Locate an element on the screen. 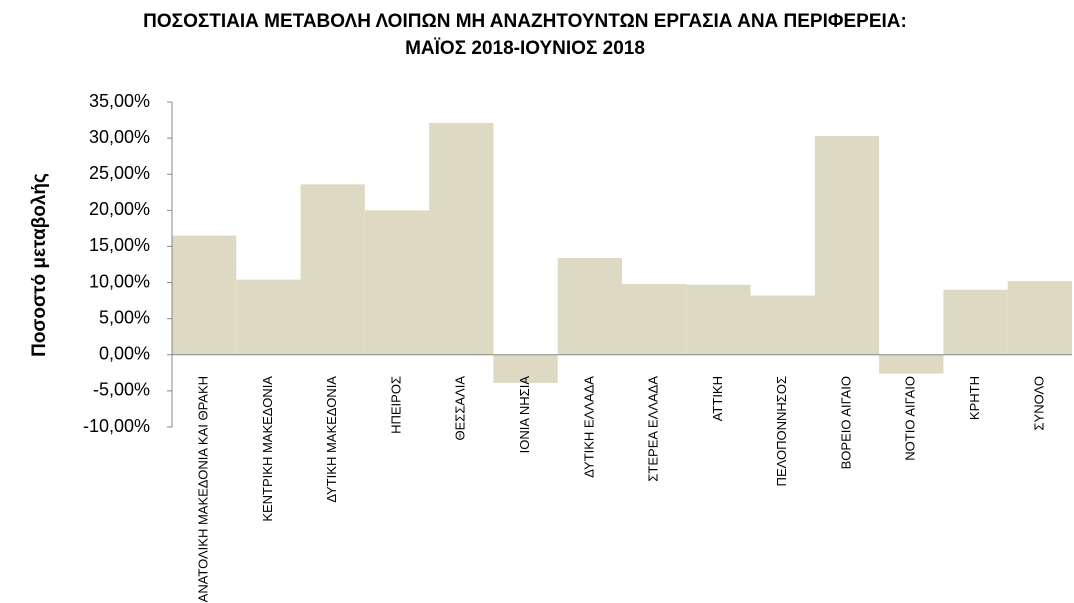 The height and width of the screenshot is (603, 1074). x-tick-label: ΒΟΡΕΙΟ ΑΙΓΑΙΟ is located at coordinates (845, 422).